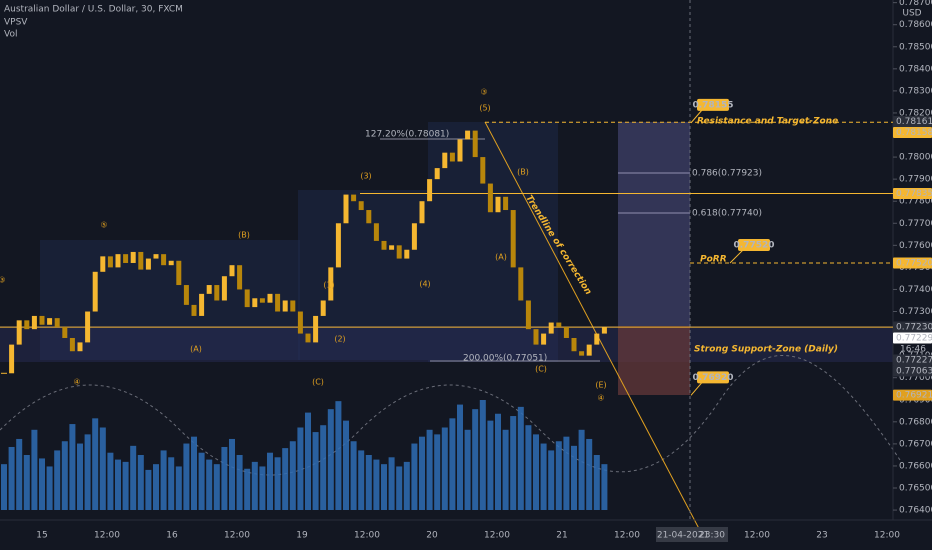 This screenshot has width=932, height=550. I want to click on price-tag-label: 0.77230, so click(914, 327).